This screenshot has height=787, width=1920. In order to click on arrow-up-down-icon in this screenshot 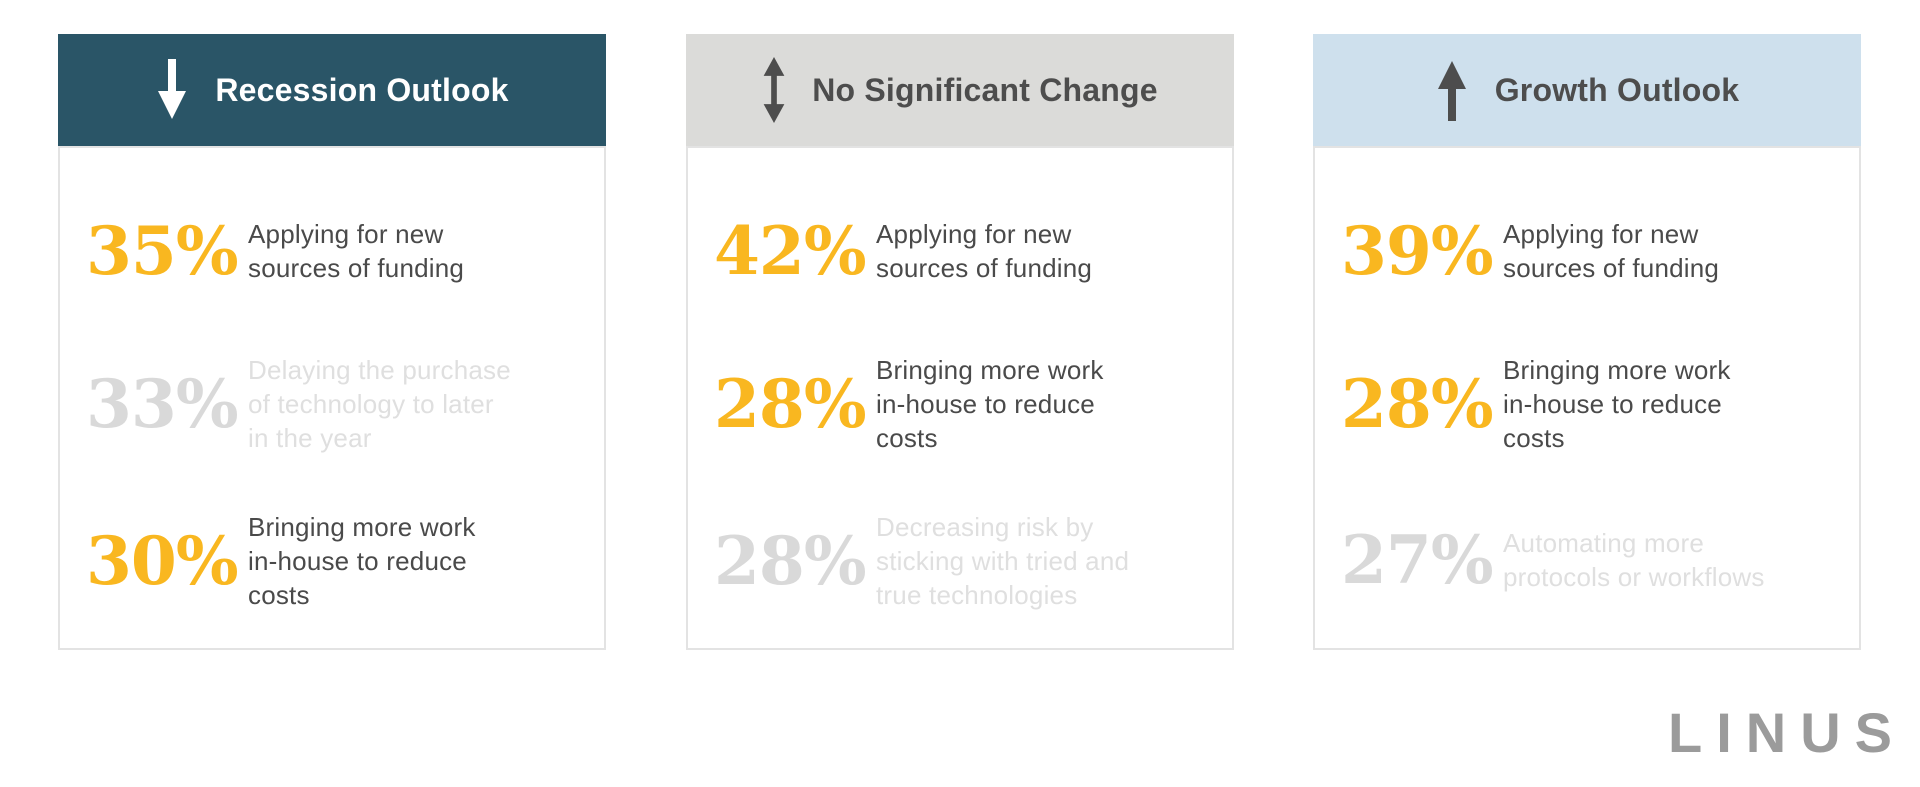, I will do `click(774, 90)`.